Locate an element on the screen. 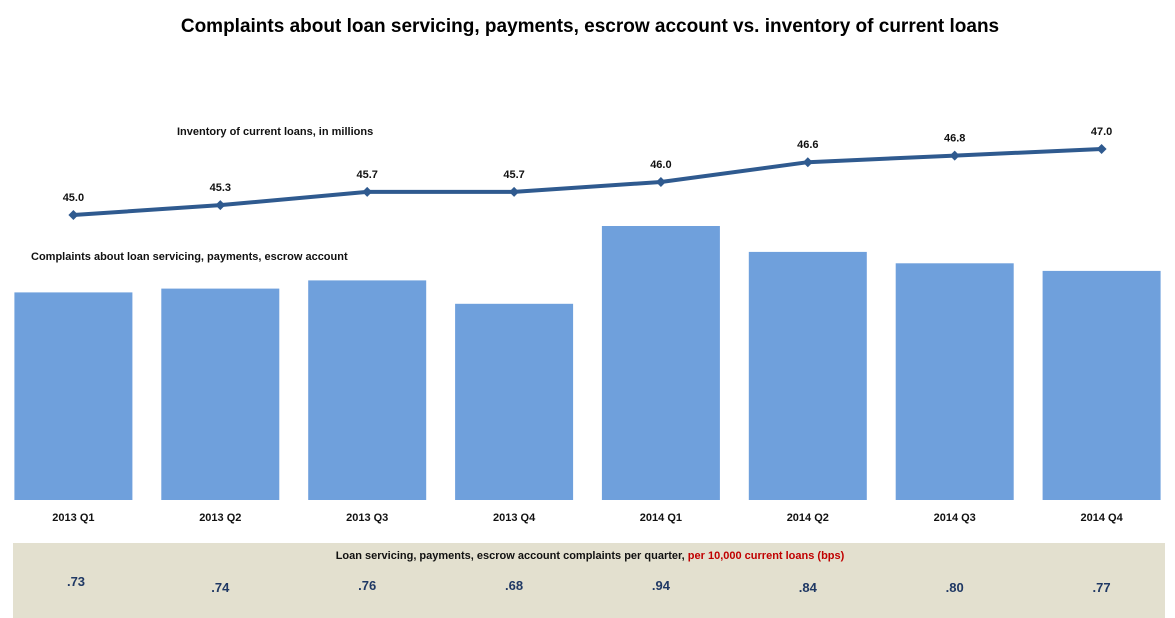 The width and height of the screenshot is (1175, 618). rate-value-0: .73 is located at coordinates (76, 581).